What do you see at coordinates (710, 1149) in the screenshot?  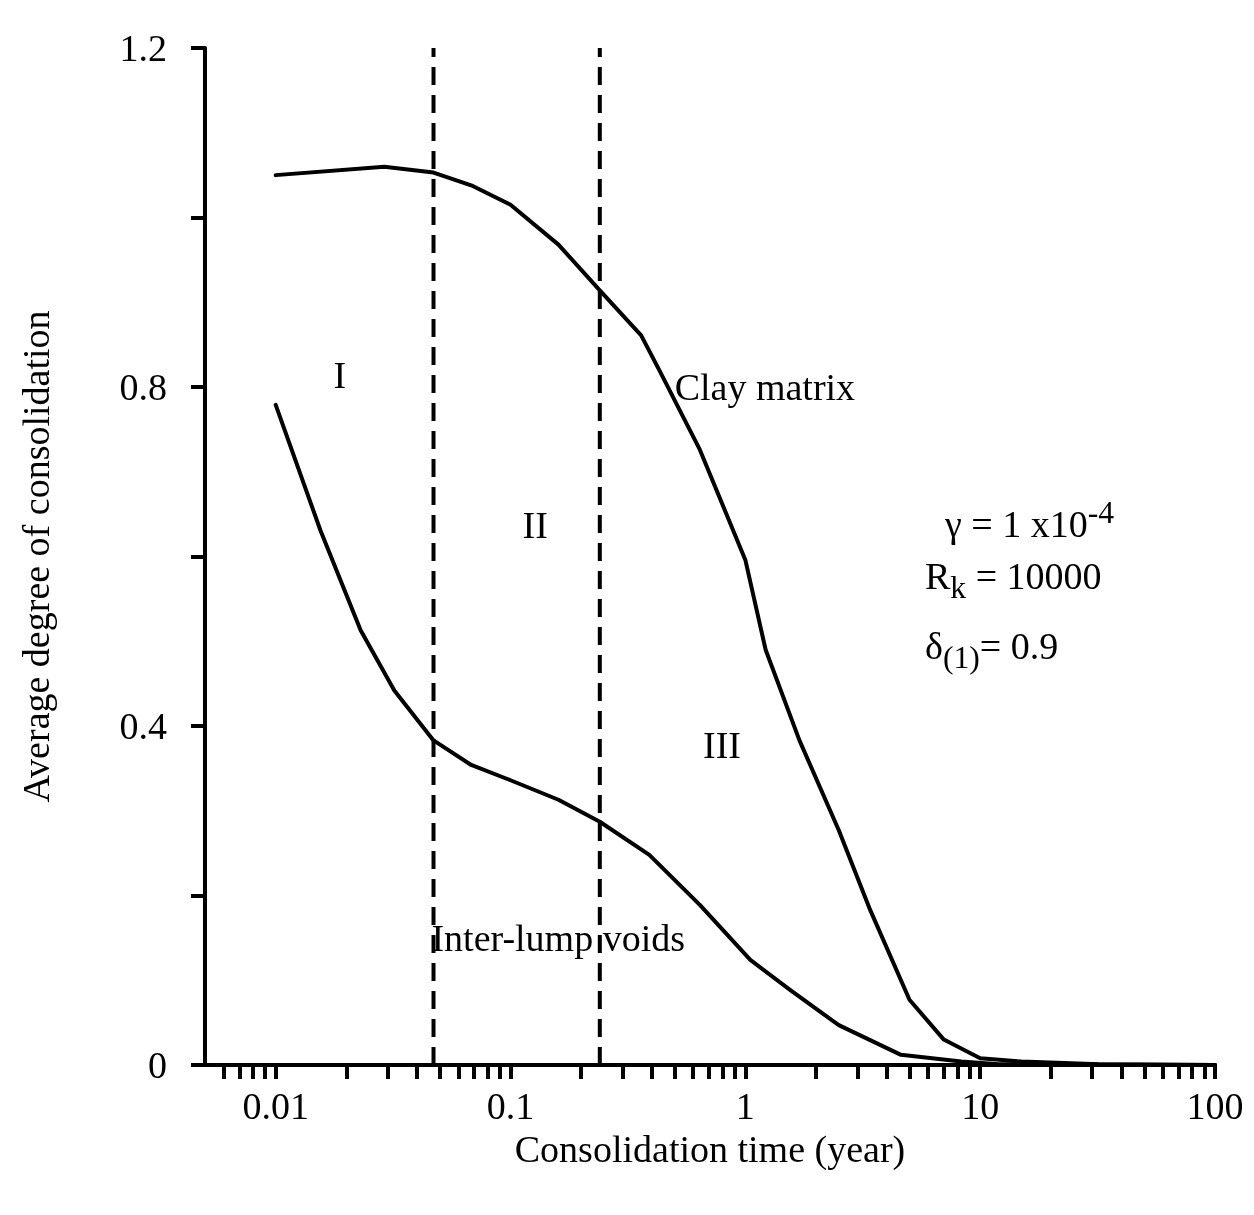 I see `x-axis-title: Consolidation time (year)` at bounding box center [710, 1149].